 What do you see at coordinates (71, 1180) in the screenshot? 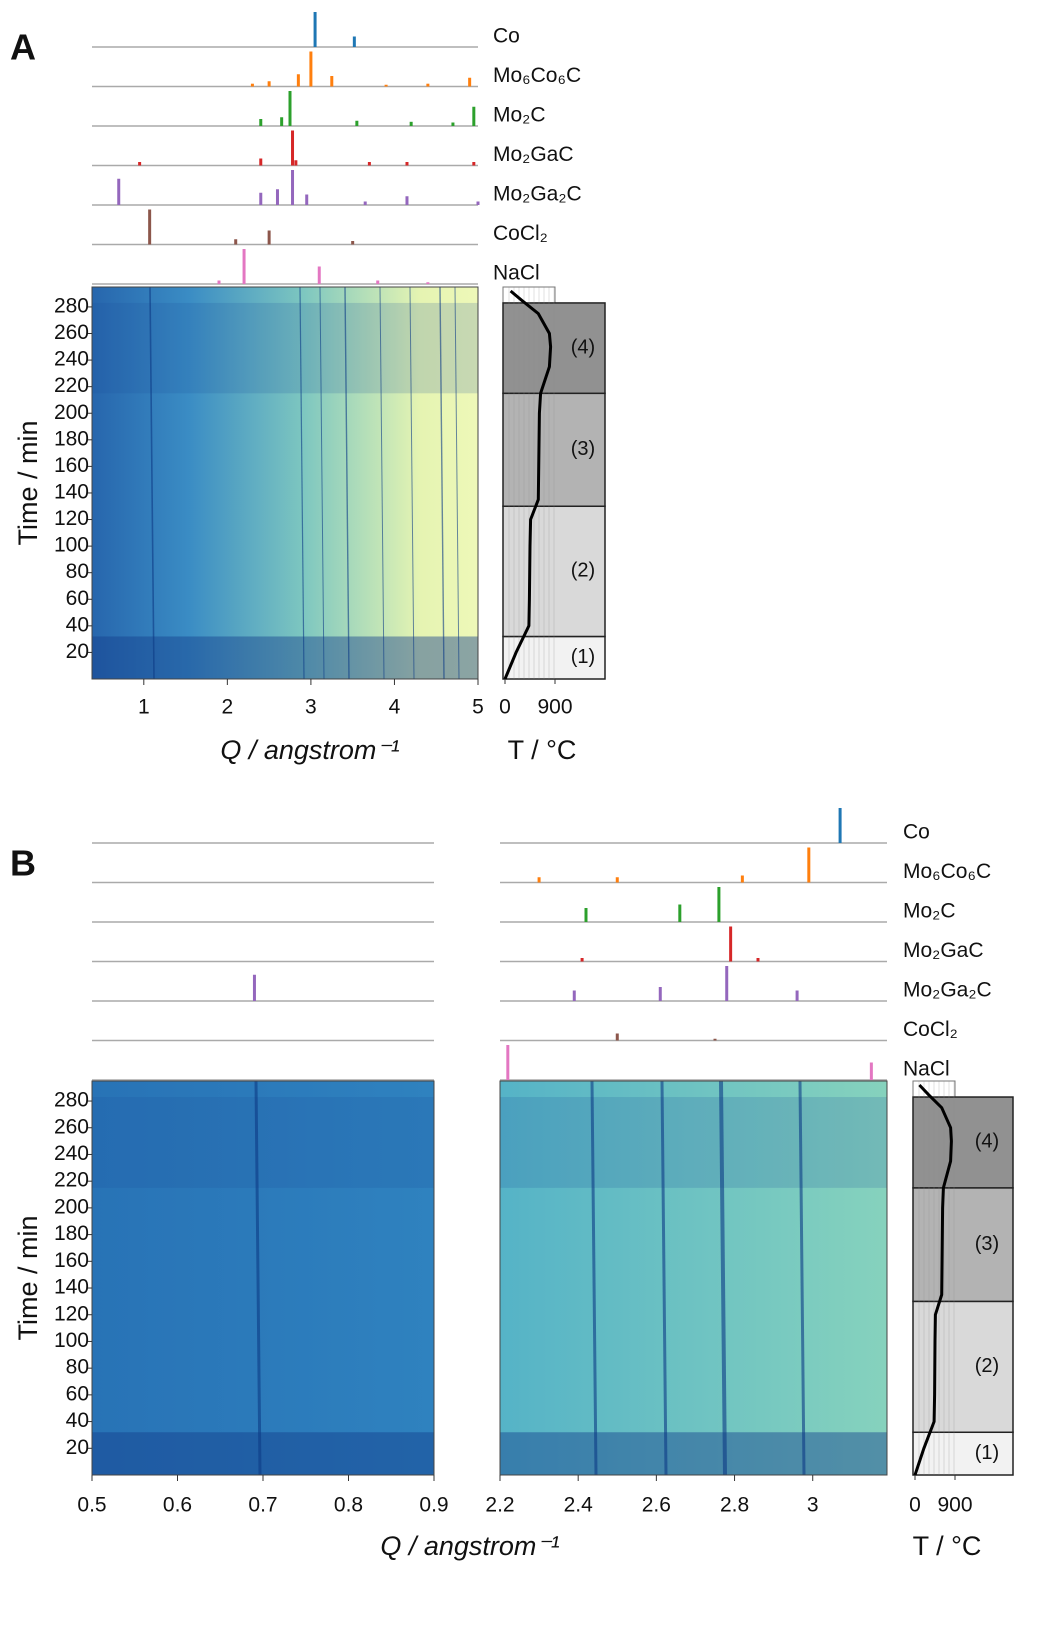
I see `y-tick-label: 220` at bounding box center [71, 1180].